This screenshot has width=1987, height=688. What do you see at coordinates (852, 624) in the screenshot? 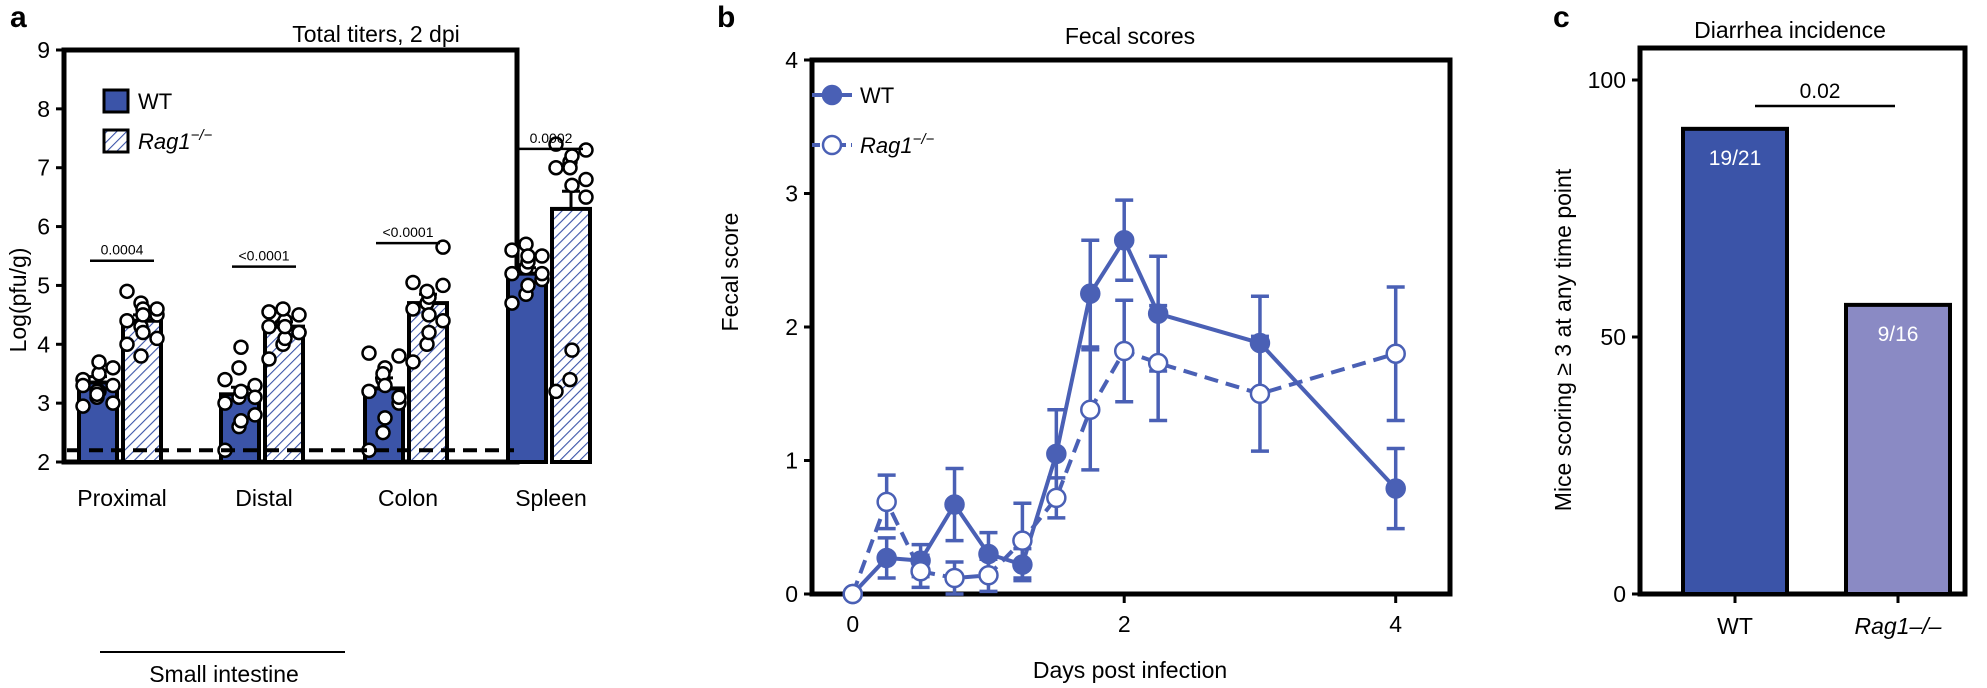
I see `chart-b-xtick-label: 0` at bounding box center [852, 624].